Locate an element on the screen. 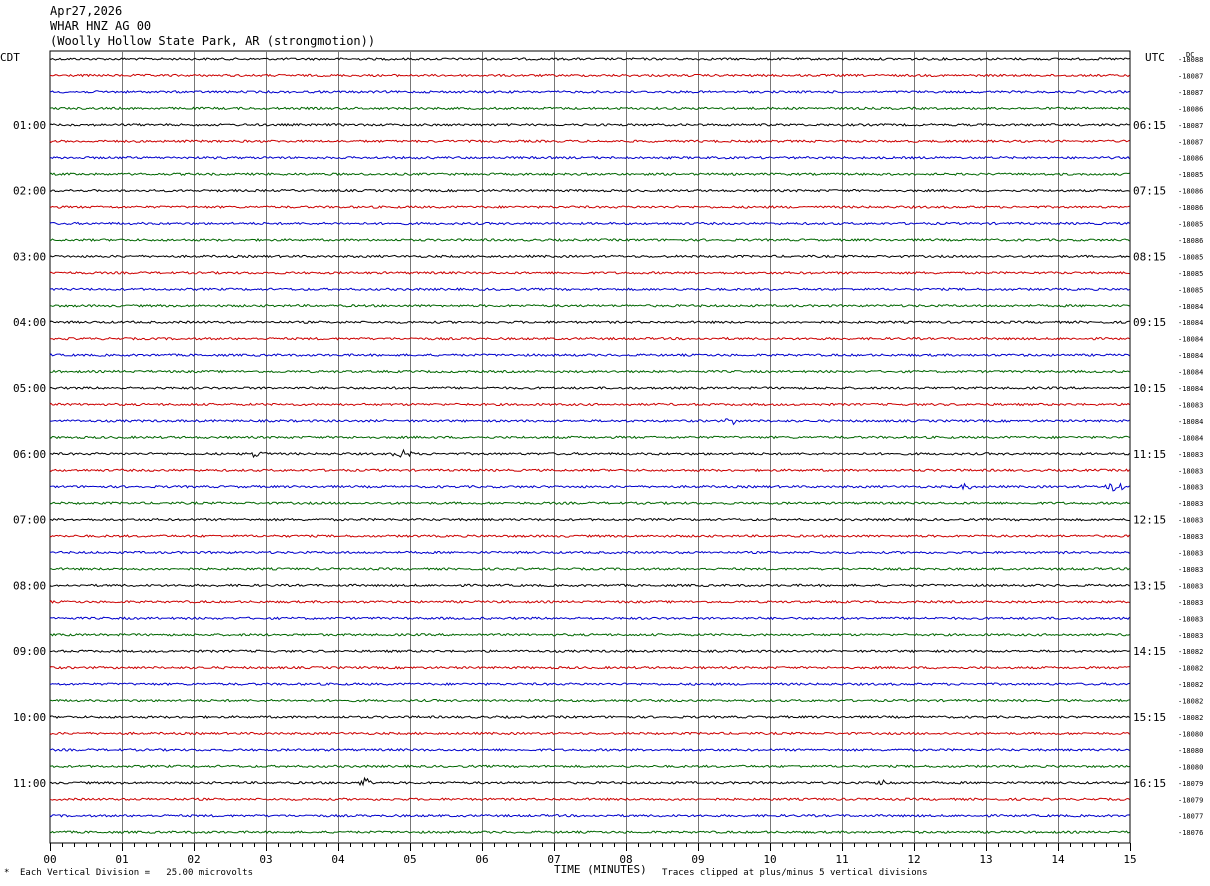 This screenshot has height=886, width=1210. x-tick-label: 03 is located at coordinates (265, 859).